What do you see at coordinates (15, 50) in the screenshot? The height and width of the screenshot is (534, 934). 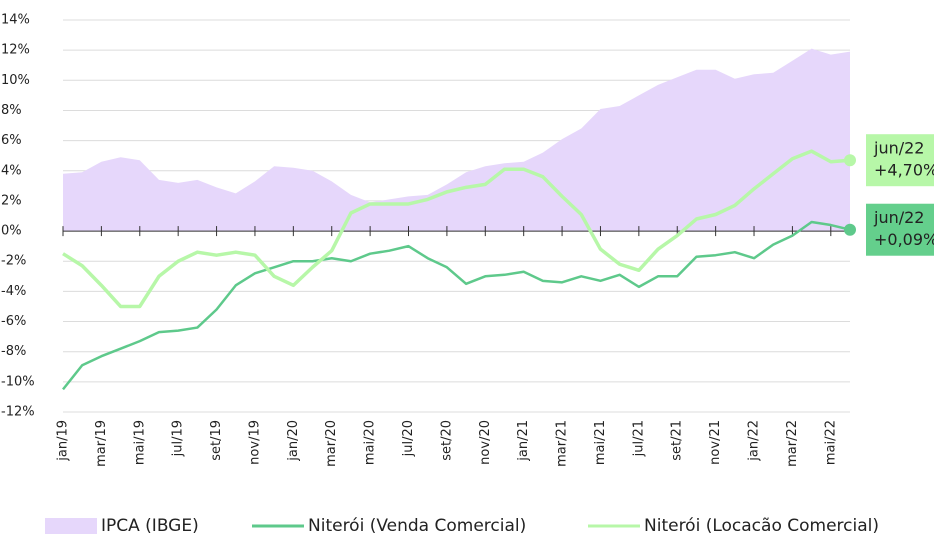 I see `y-tick-label: 12%` at bounding box center [15, 50].